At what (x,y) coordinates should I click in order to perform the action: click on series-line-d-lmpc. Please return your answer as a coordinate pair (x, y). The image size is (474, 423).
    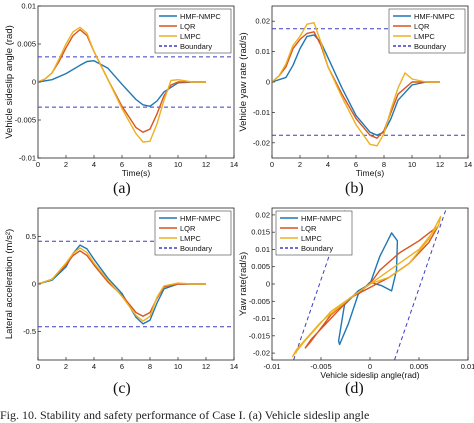
    Looking at the image, I should click on (366, 286).